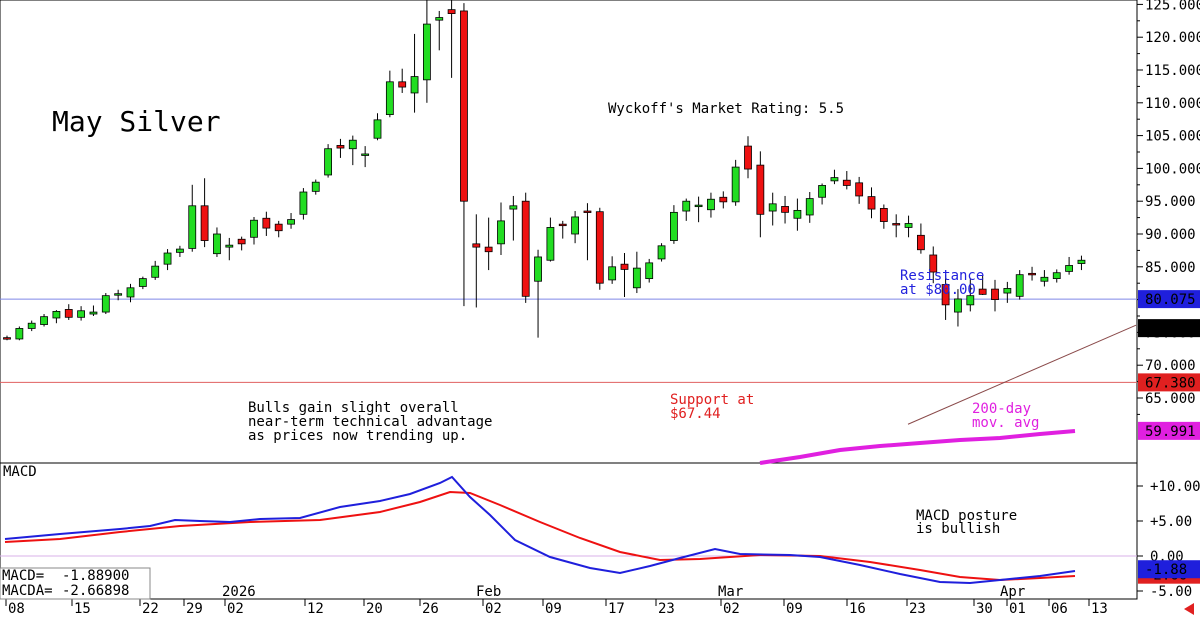 The width and height of the screenshot is (1200, 617). I want to click on macd-title: MACD, so click(20, 472).